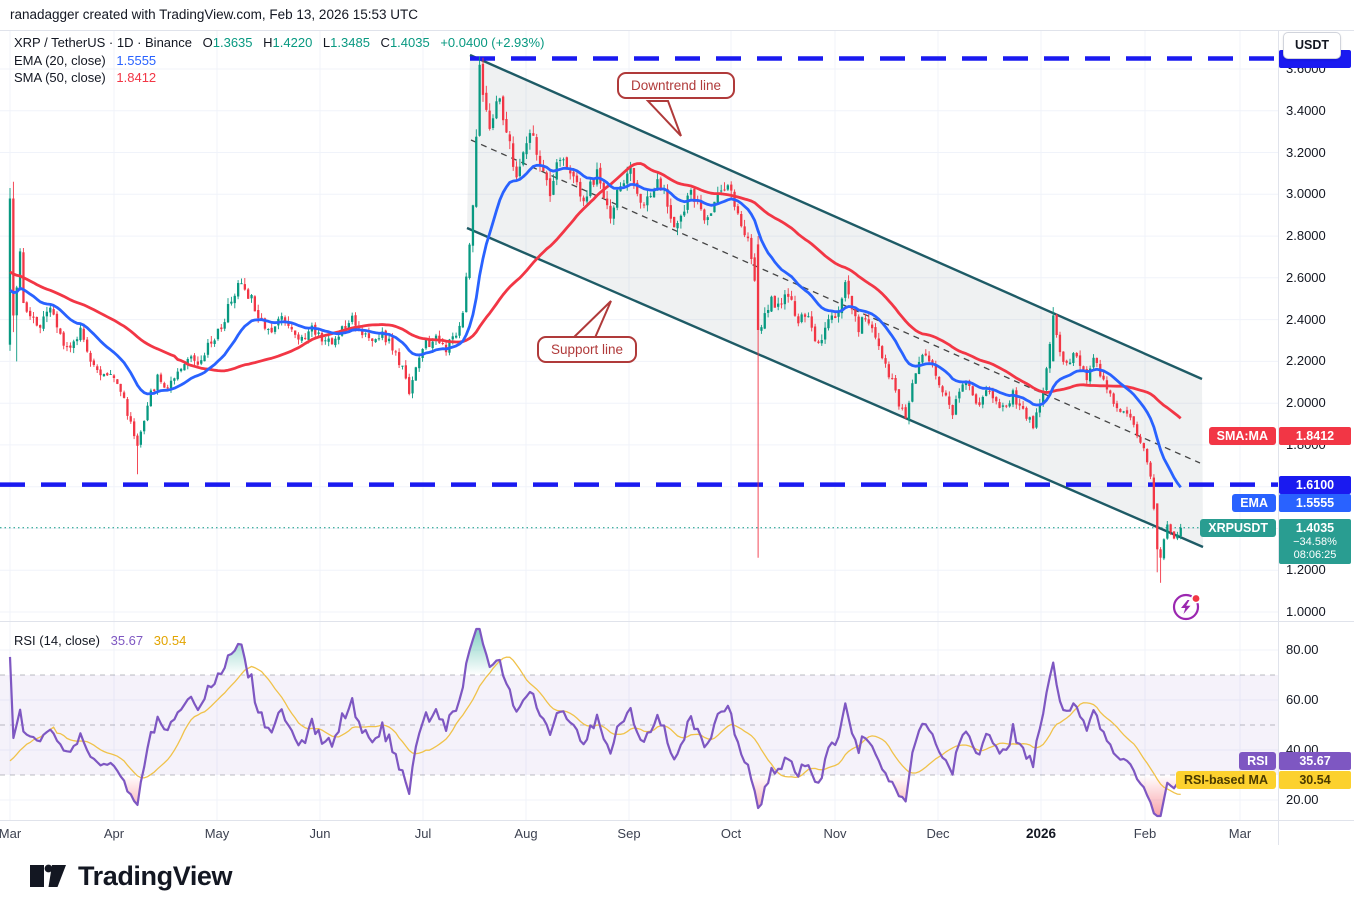 The image size is (1354, 908). Describe the element at coordinates (385, 42) in the screenshot. I see `ohlc-close-label: C` at that location.